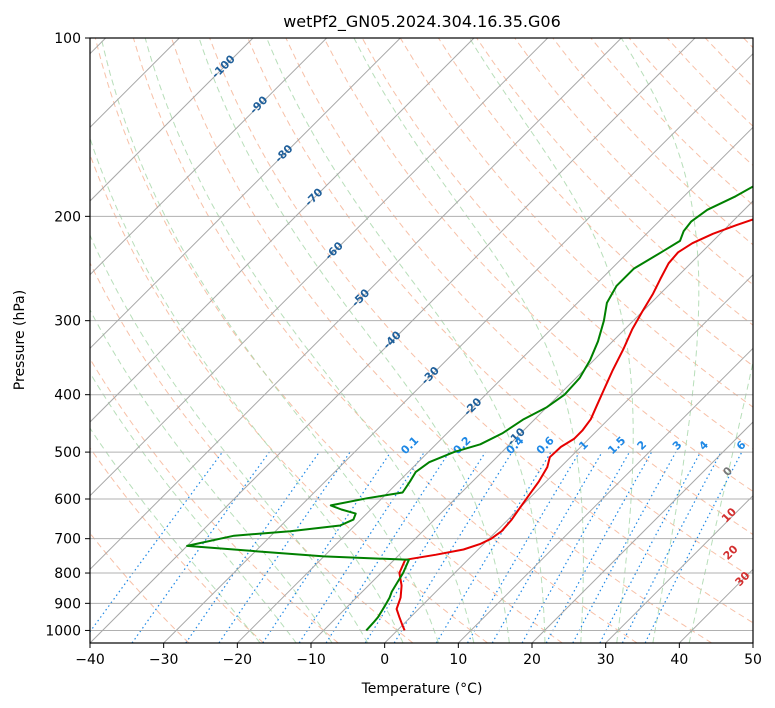 This screenshot has height=708, width=775. What do you see at coordinates (67, 500) in the screenshot?
I see `y-tick-label: 600` at bounding box center [67, 500].